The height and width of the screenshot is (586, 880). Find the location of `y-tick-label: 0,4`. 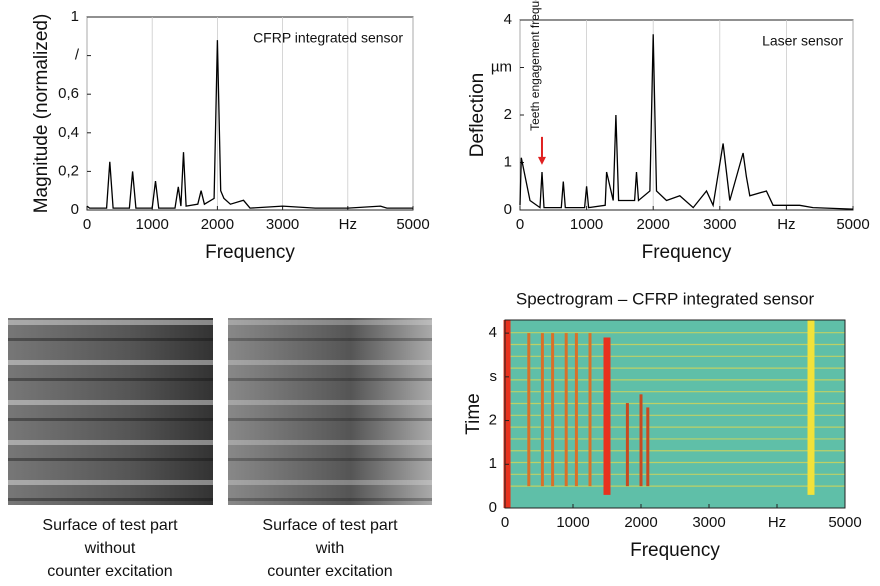

y-tick-label: 0,4 is located at coordinates (68, 132).